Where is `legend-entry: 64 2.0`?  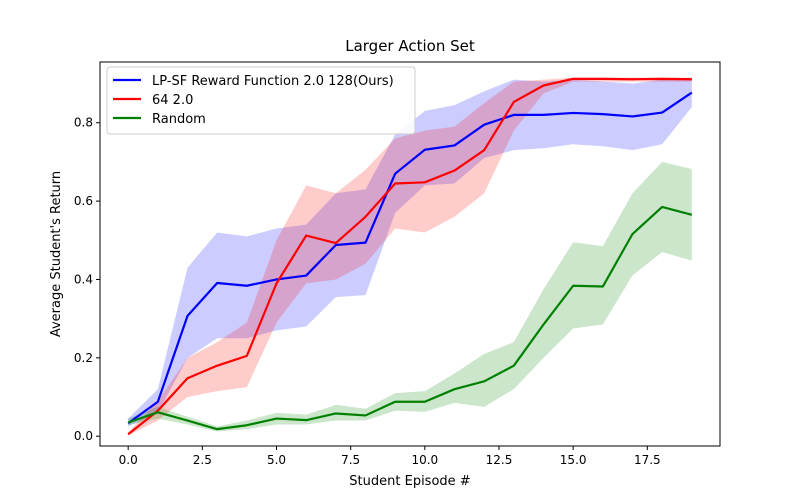
legend-entry: 64 2.0 is located at coordinates (172, 100).